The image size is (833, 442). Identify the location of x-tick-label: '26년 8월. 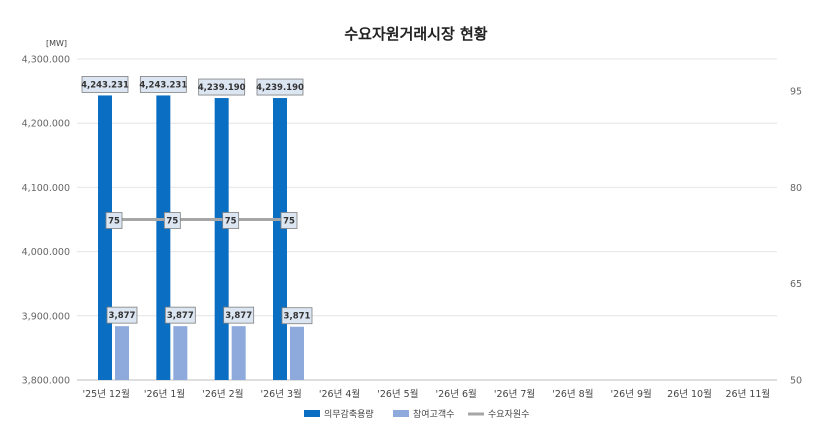
(572, 394).